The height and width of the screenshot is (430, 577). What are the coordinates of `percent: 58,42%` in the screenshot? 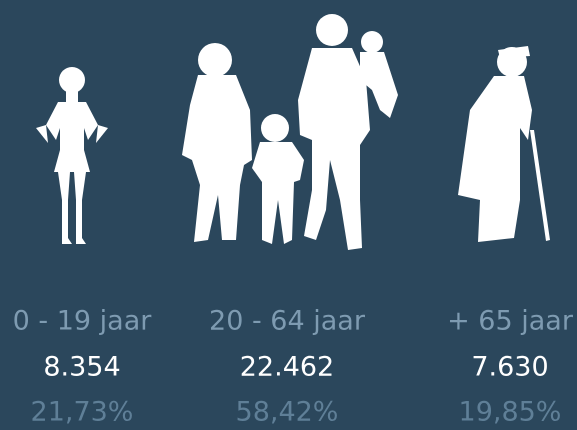 It's located at (287, 412).